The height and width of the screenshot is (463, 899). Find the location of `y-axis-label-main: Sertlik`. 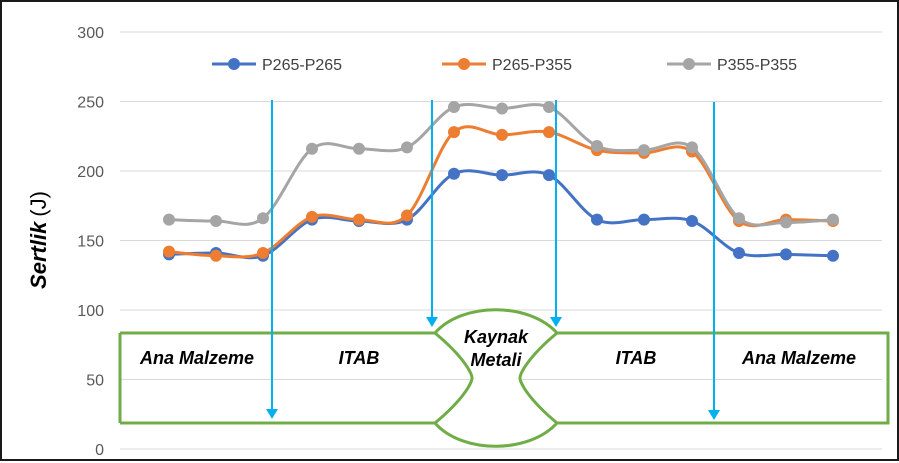

y-axis-label-main: Sertlik is located at coordinates (38, 254).